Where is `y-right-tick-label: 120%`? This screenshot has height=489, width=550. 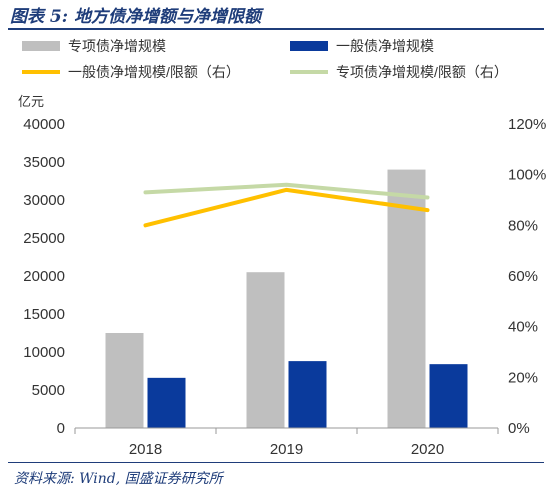
y-right-tick-label: 120% is located at coordinates (527, 124).